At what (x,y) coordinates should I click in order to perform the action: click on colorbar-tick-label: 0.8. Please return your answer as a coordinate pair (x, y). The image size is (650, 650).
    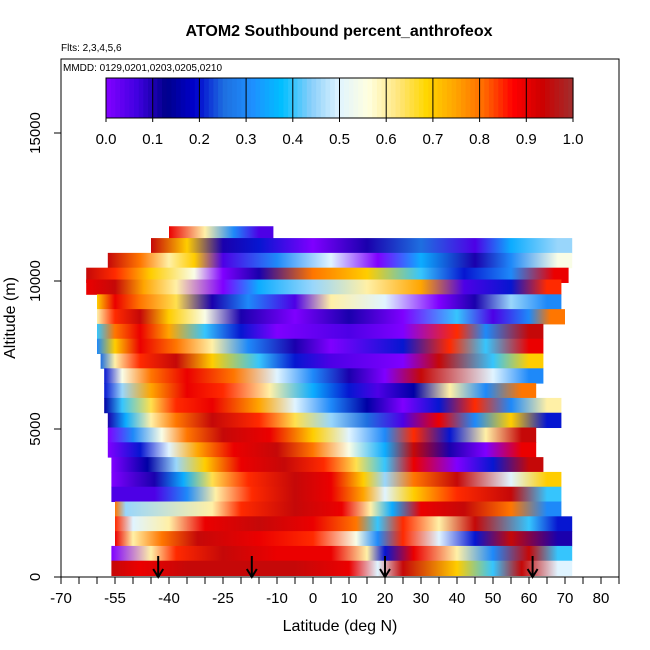
    Looking at the image, I should click on (479, 139).